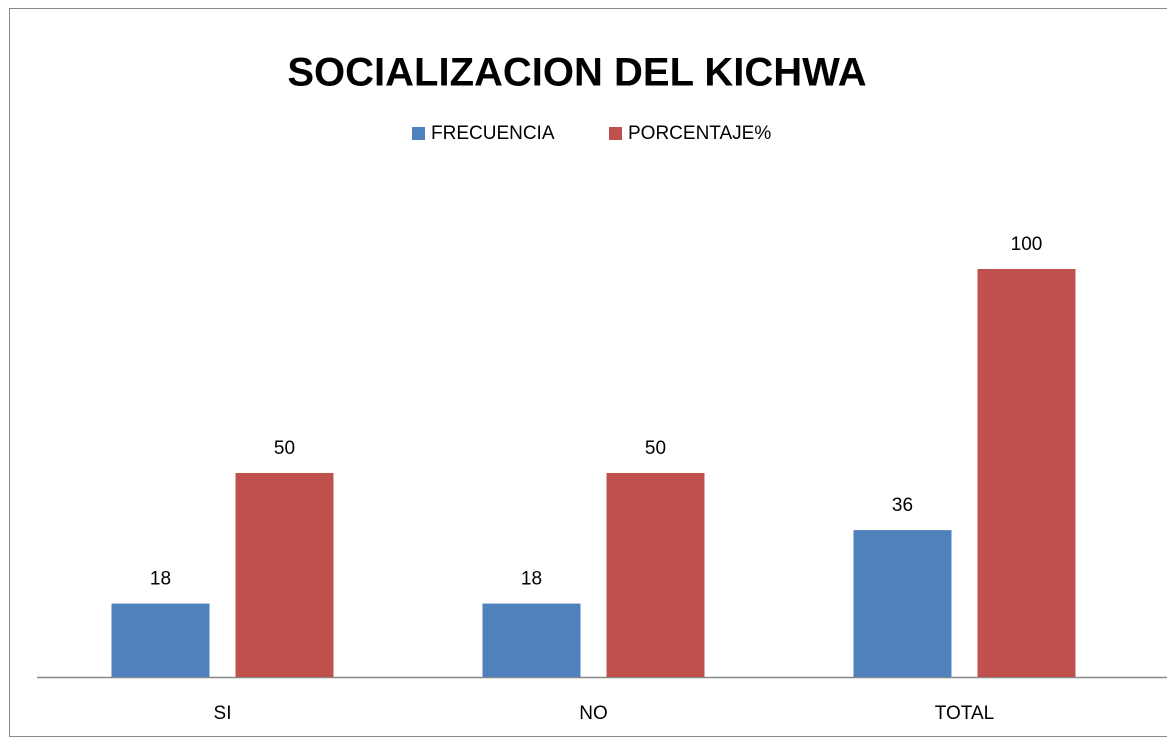  I want to click on x-tick-label: NO, so click(593, 713).